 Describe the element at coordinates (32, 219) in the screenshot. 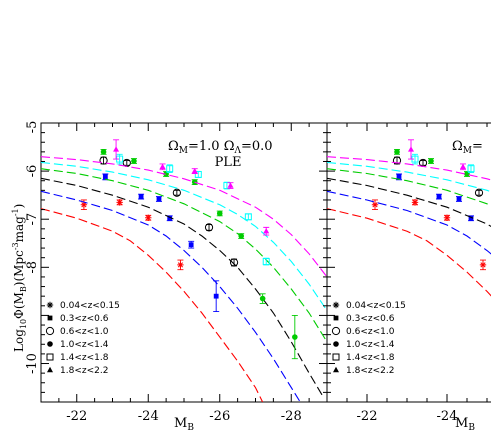

I see `left-y-tick-label-1: -7` at that location.